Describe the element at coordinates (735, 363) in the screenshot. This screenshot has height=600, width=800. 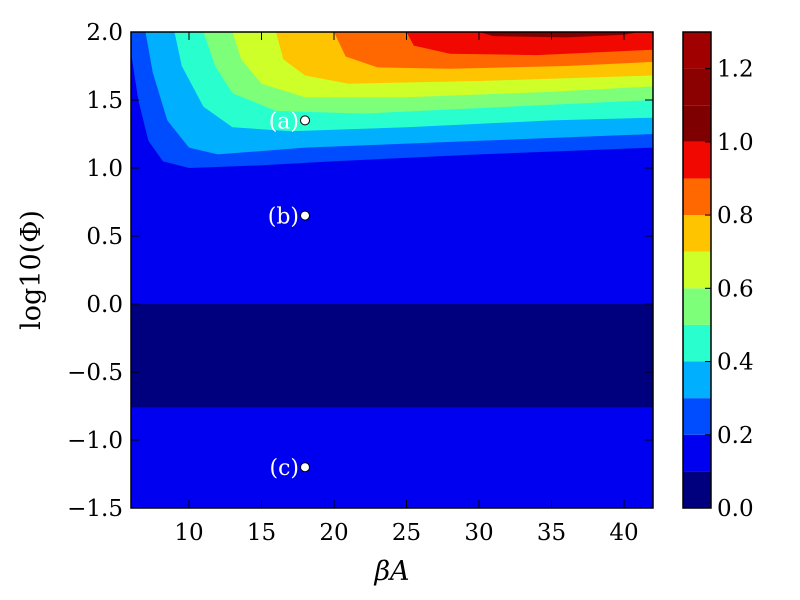
I see `colorbar-tick-label: 0.4` at that location.